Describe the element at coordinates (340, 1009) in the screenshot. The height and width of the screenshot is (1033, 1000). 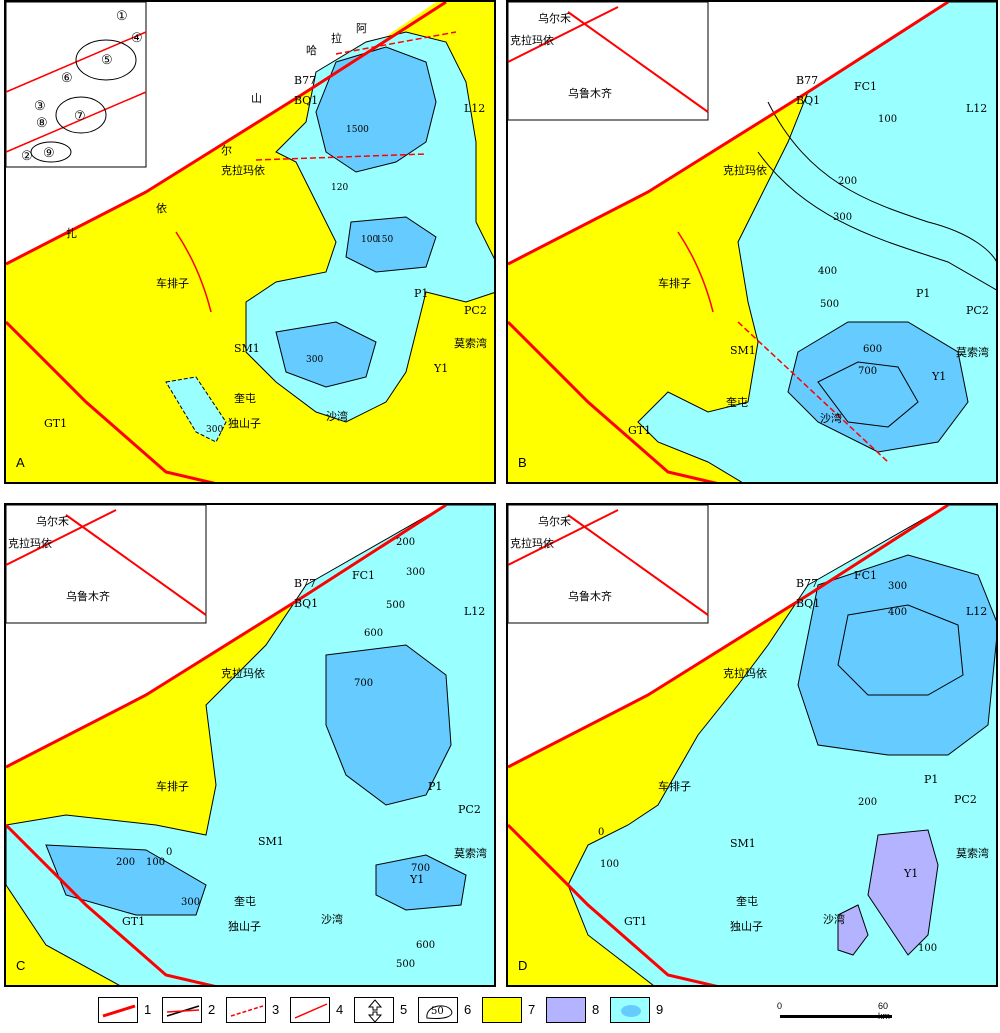
I see `legend-num: 4` at that location.